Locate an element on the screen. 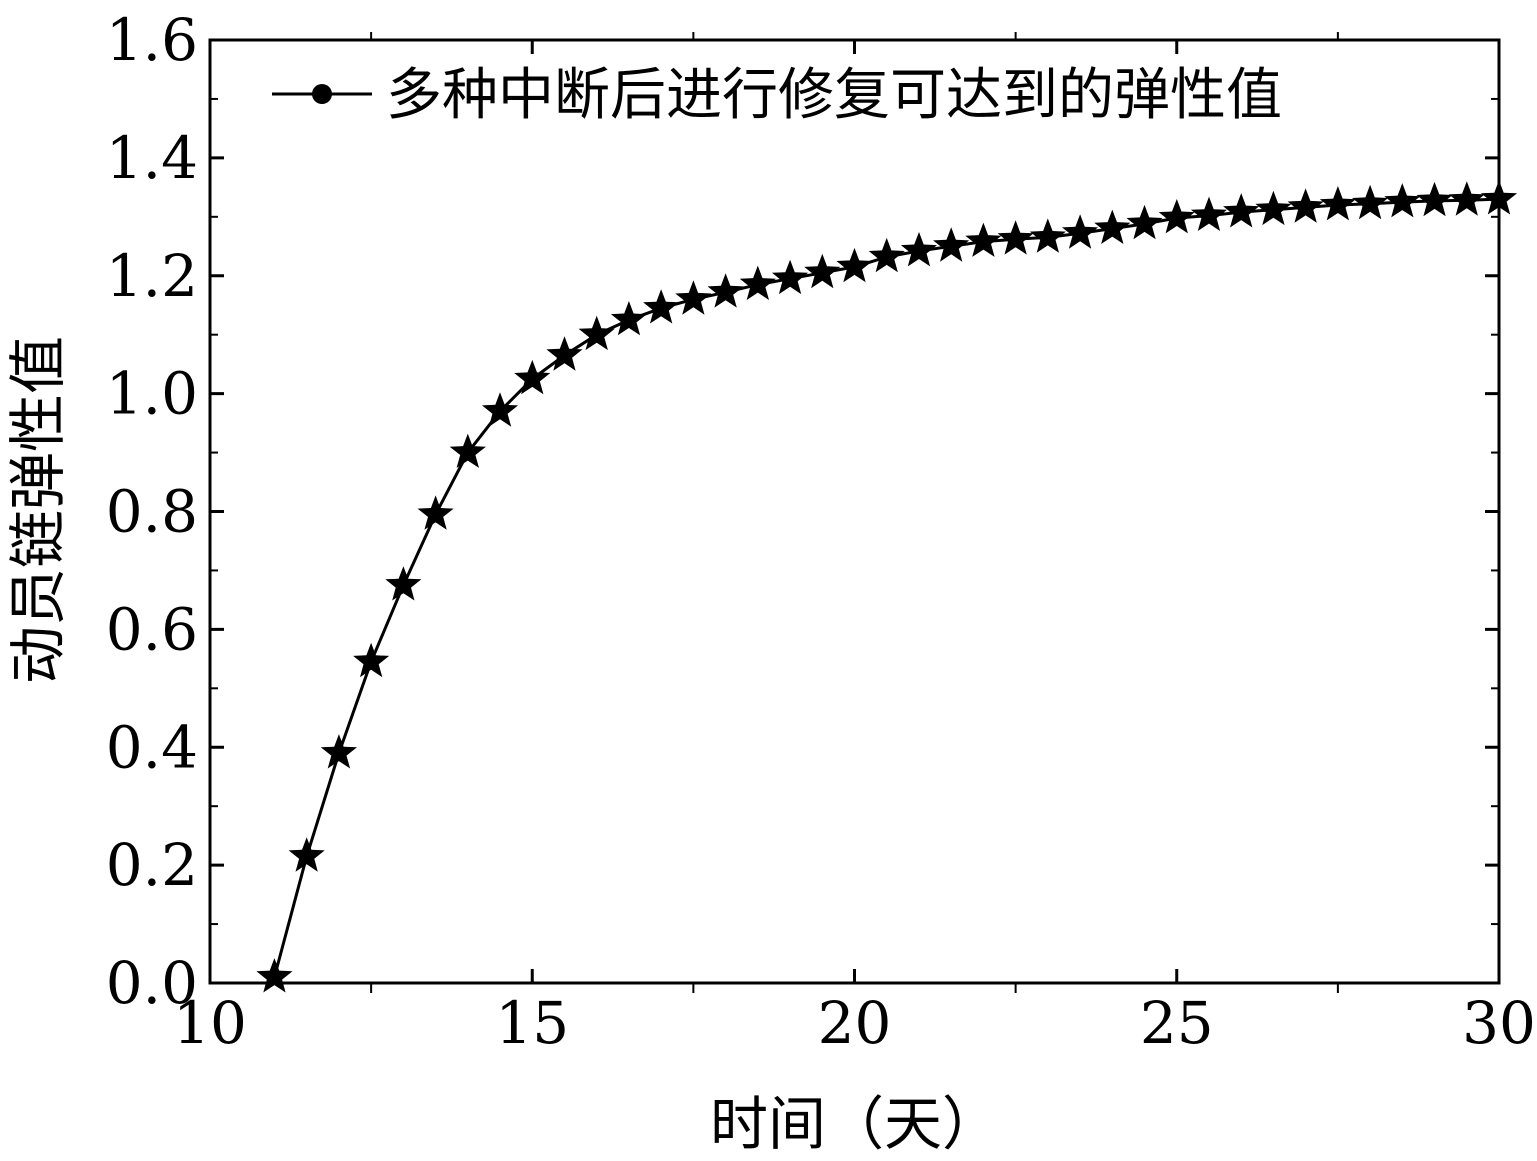 The image size is (1537, 1161). y-tick-label: 1.6 is located at coordinates (152, 40).